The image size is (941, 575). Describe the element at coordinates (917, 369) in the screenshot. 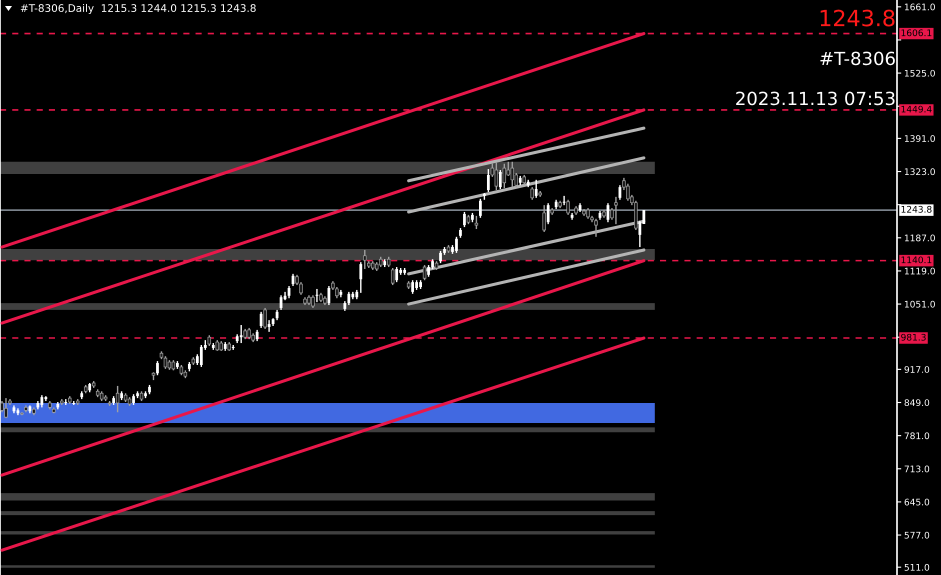

I see `y-tick-label: 917.0` at that location.